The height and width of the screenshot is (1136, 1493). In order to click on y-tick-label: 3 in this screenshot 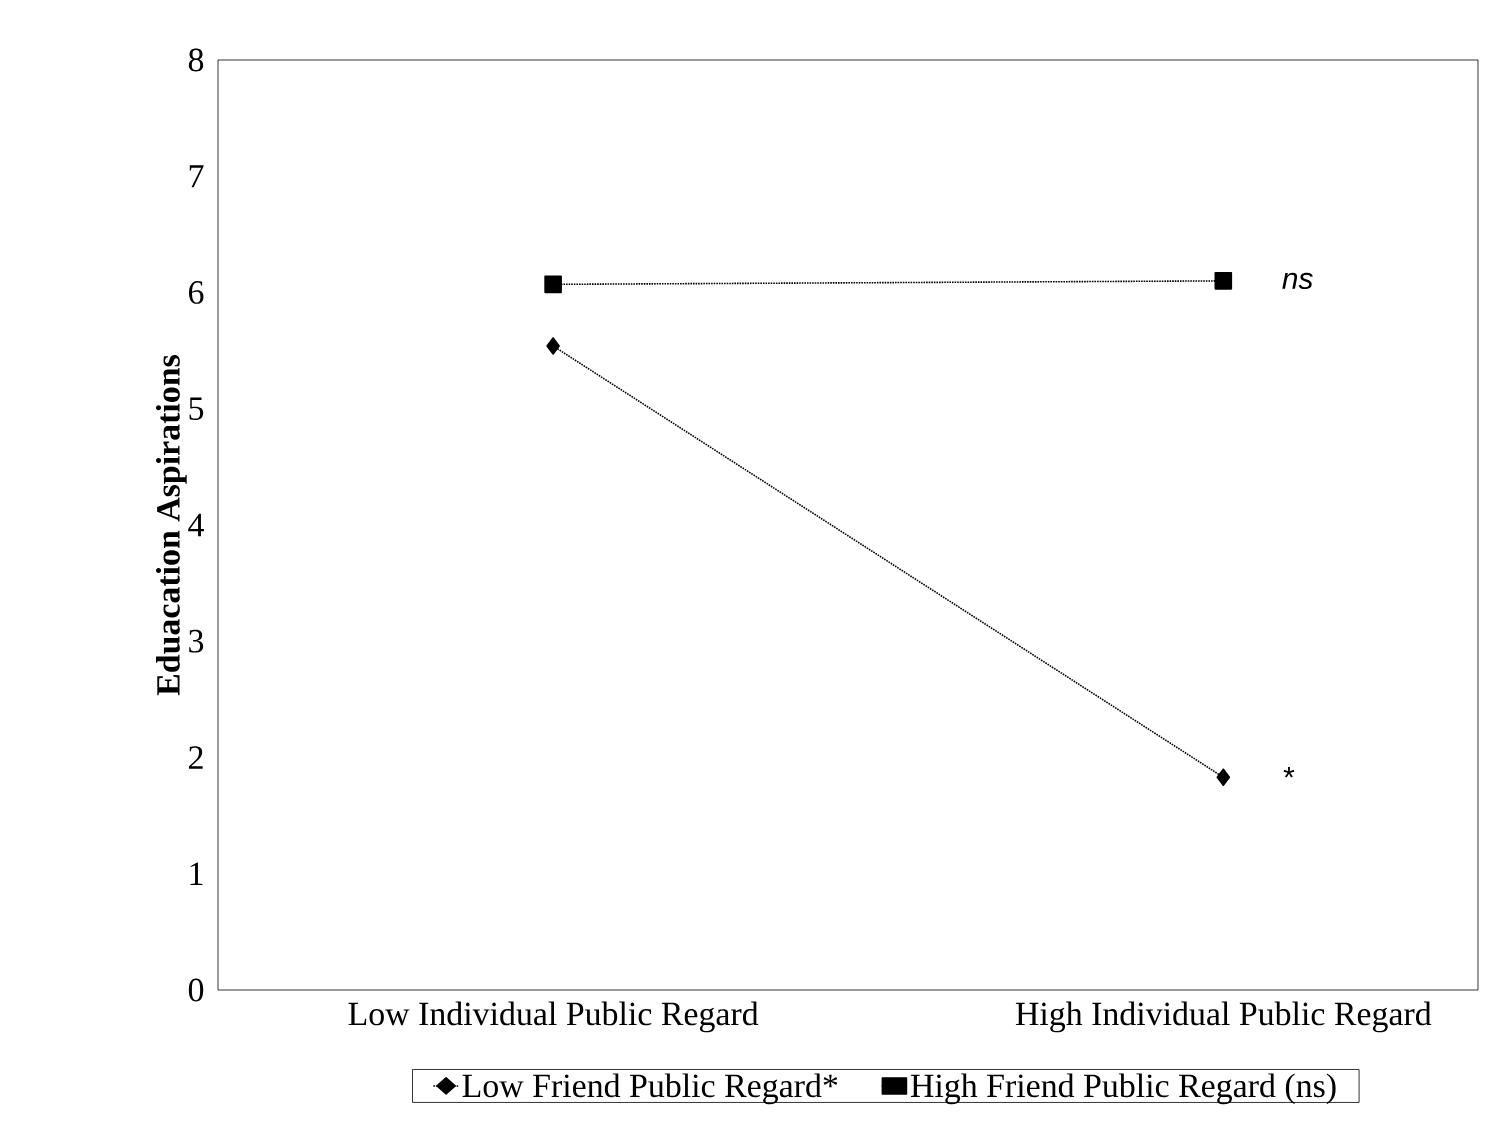, I will do `click(196, 641)`.